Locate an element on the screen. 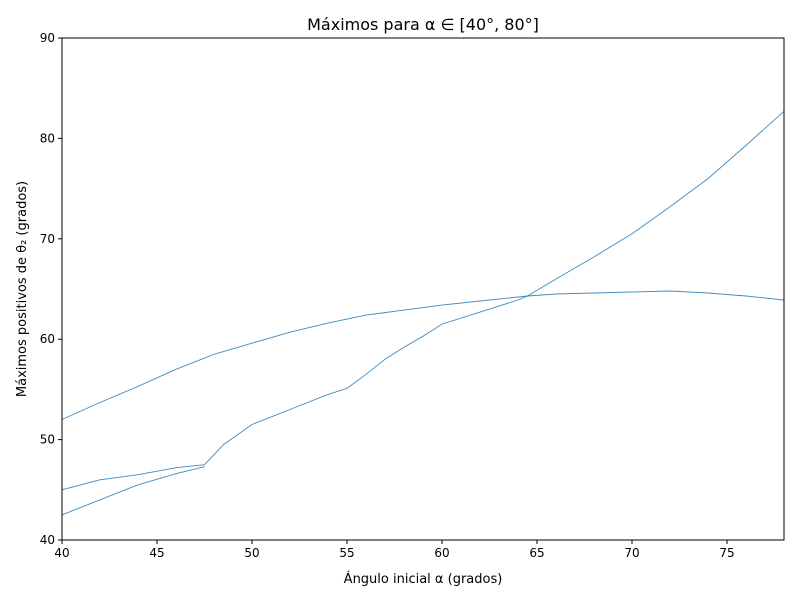 The width and height of the screenshot is (800, 600). x-axis-label: Ángulo inicial α (grados) is located at coordinates (423, 579).